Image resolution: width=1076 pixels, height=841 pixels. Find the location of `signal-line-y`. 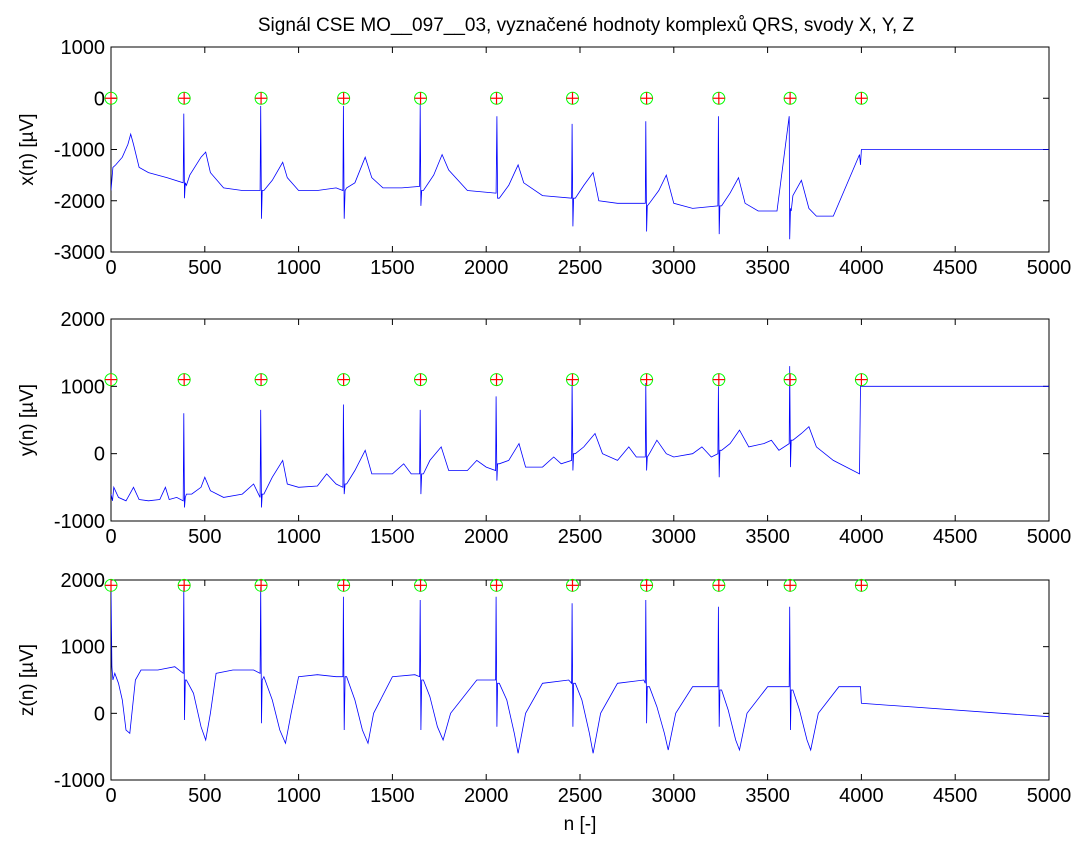

signal-line-y is located at coordinates (580, 437).